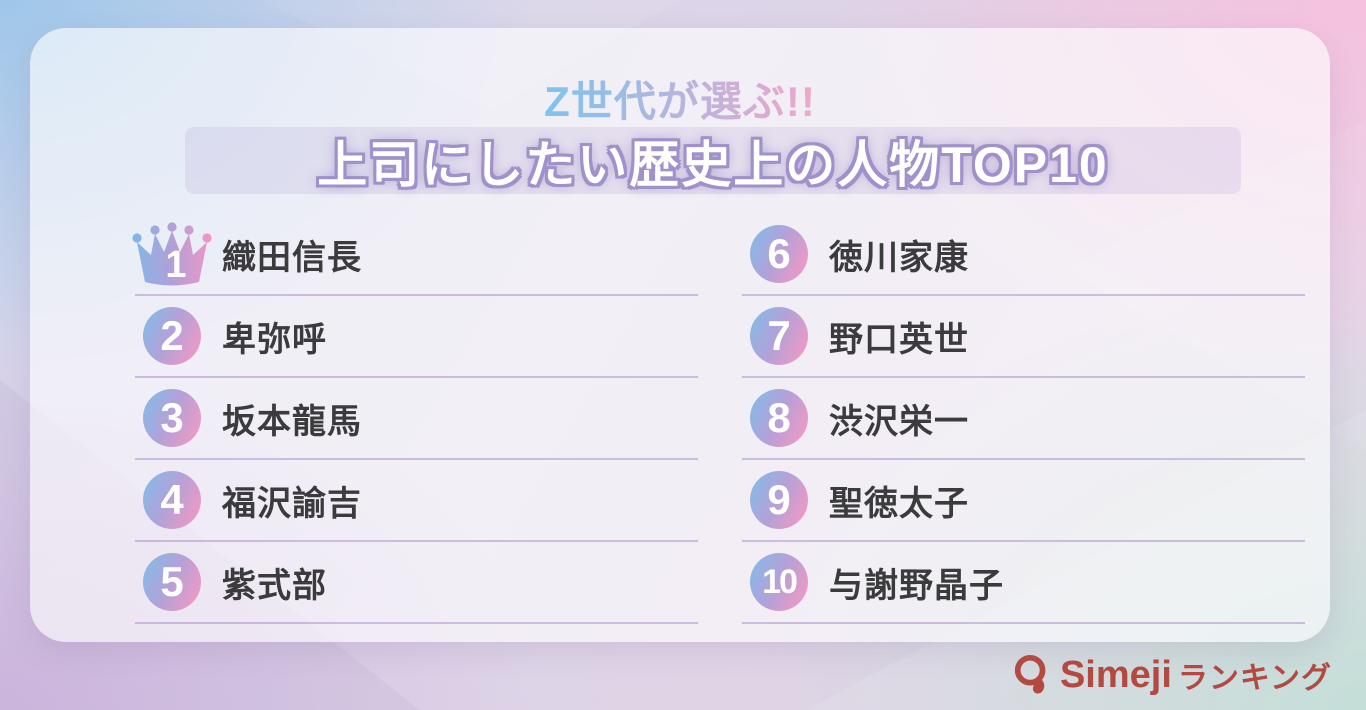  I want to click on rank-badge: 4, so click(172, 500).